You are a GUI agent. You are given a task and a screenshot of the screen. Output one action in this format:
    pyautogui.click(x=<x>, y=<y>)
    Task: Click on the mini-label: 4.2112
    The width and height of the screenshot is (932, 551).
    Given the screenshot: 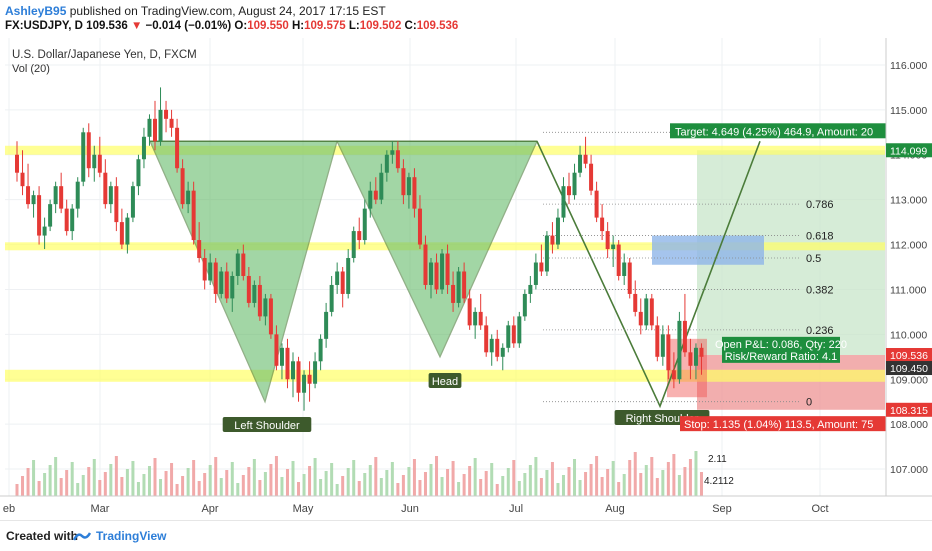 What is the action you would take?
    pyautogui.click(x=719, y=481)
    